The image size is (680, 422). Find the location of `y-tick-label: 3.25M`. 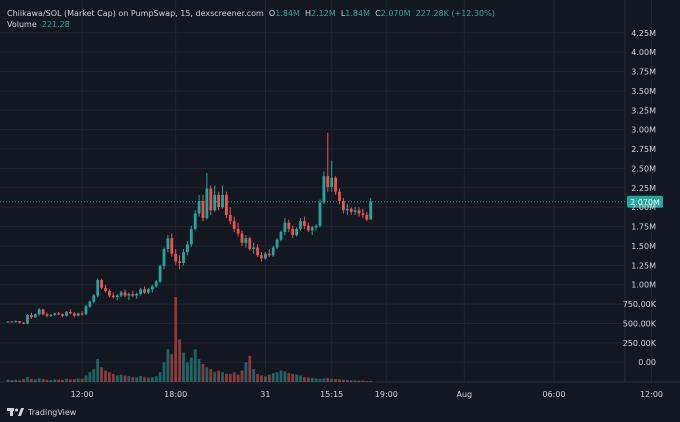

y-tick-label: 3.25M is located at coordinates (643, 110).